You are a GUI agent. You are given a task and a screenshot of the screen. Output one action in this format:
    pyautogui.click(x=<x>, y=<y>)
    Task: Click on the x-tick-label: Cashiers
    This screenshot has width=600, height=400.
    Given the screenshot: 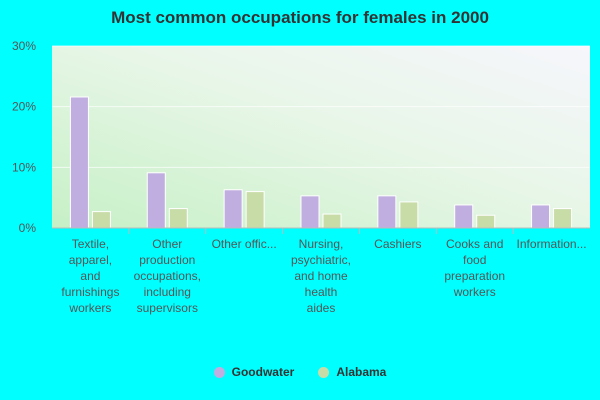 What is the action you would take?
    pyautogui.click(x=397, y=244)
    